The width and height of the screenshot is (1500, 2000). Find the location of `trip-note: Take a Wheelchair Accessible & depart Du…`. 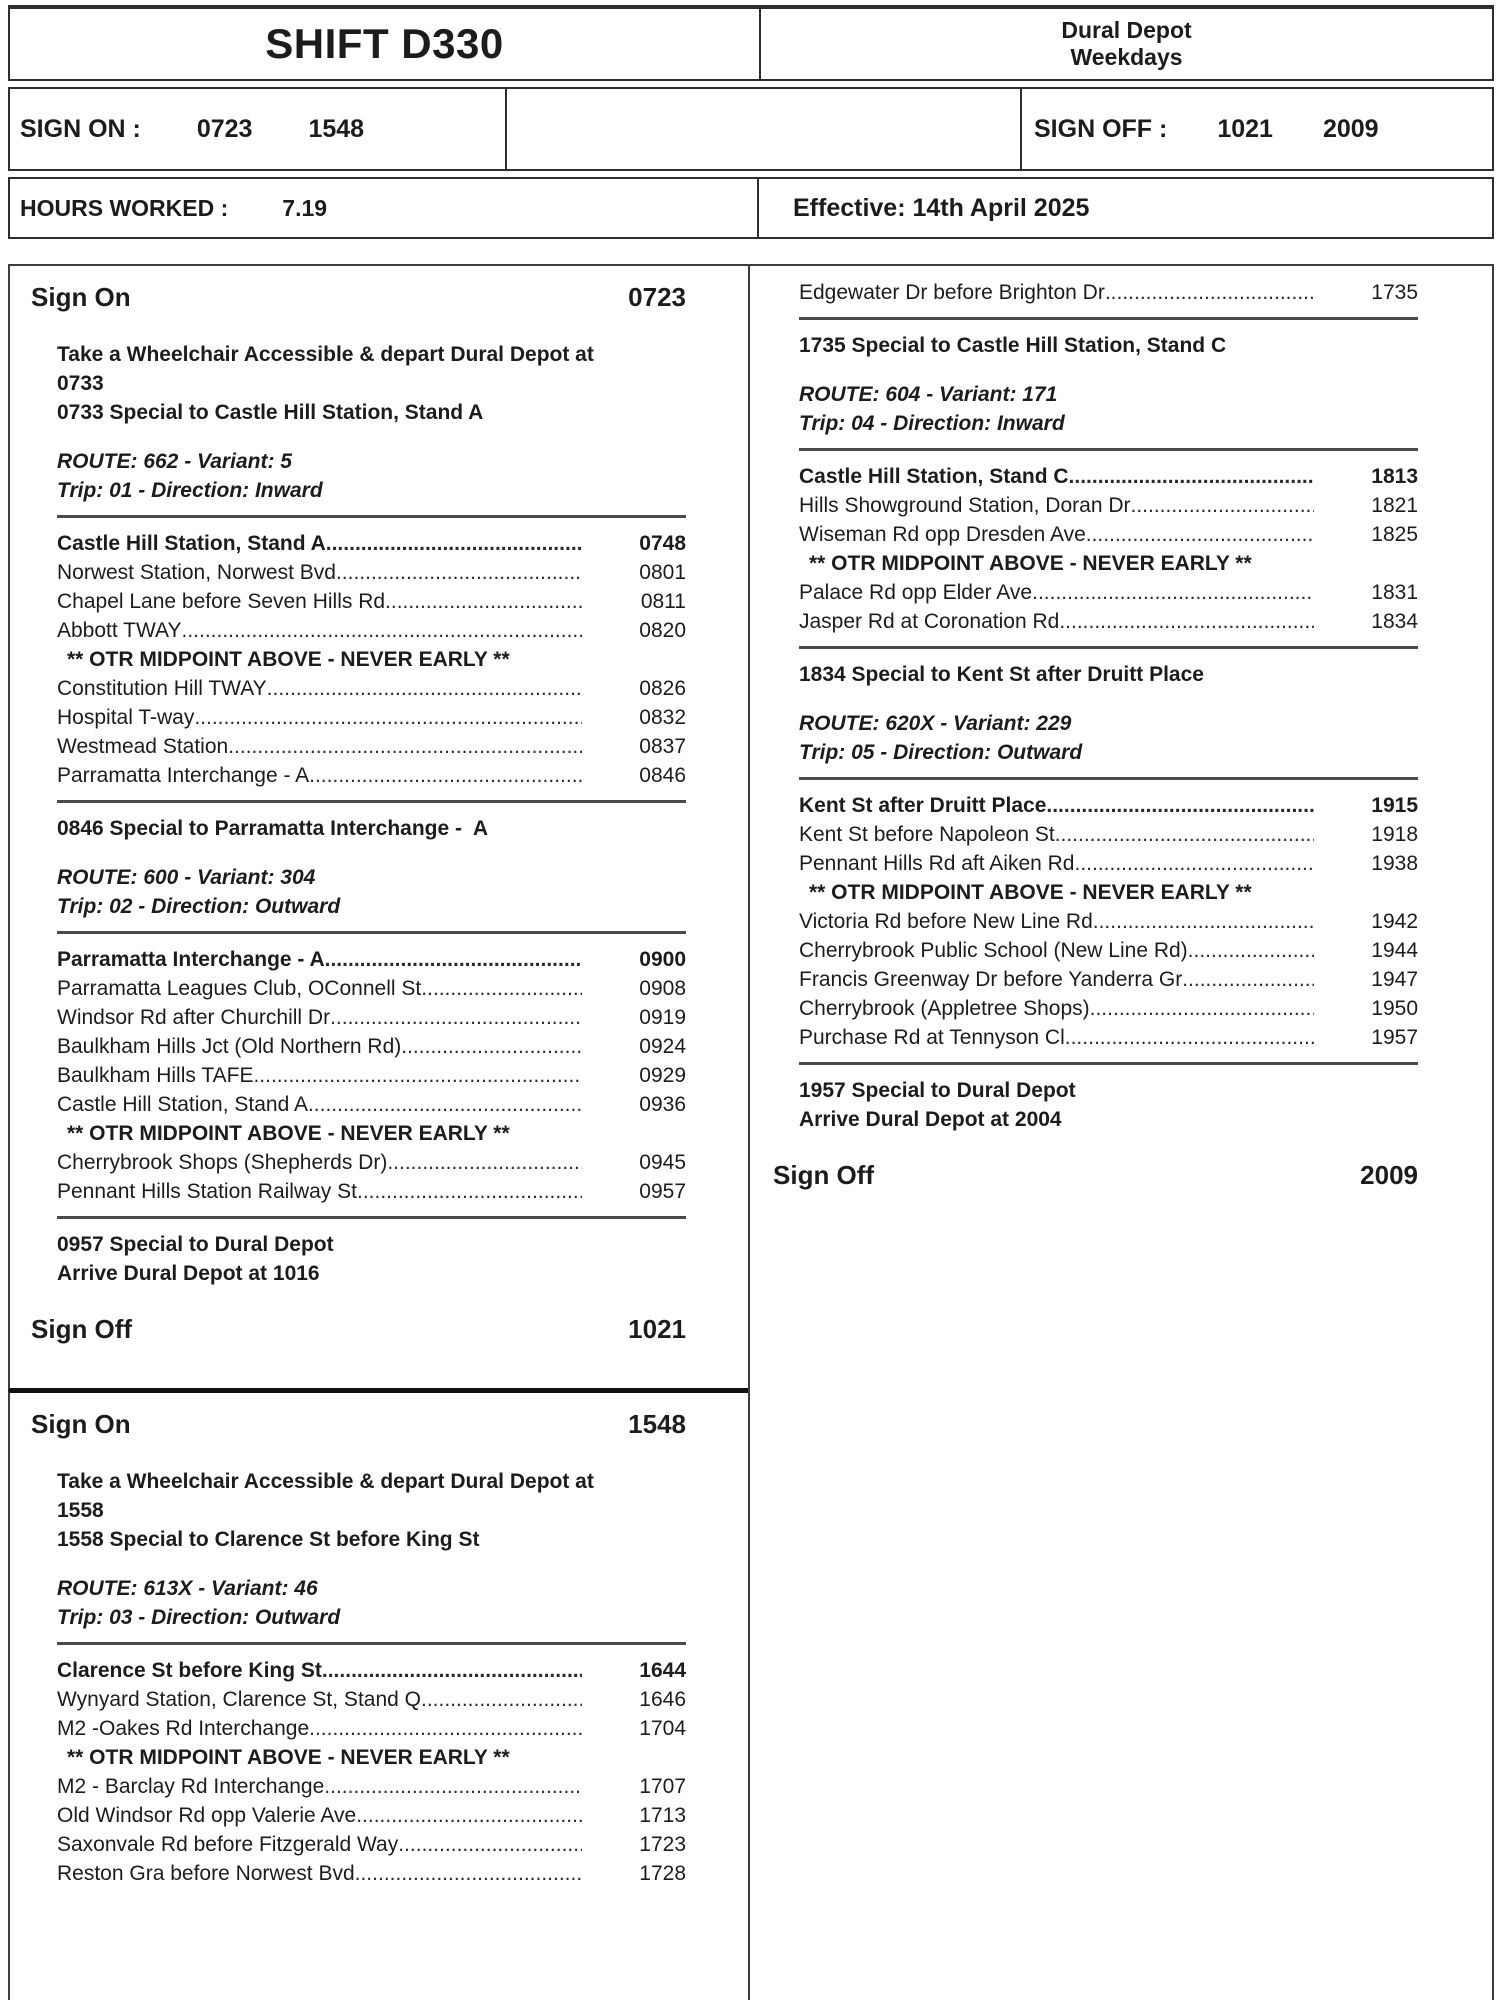

trip-note: Take a Wheelchair Accessible & depart Du… is located at coordinates (325, 1496).